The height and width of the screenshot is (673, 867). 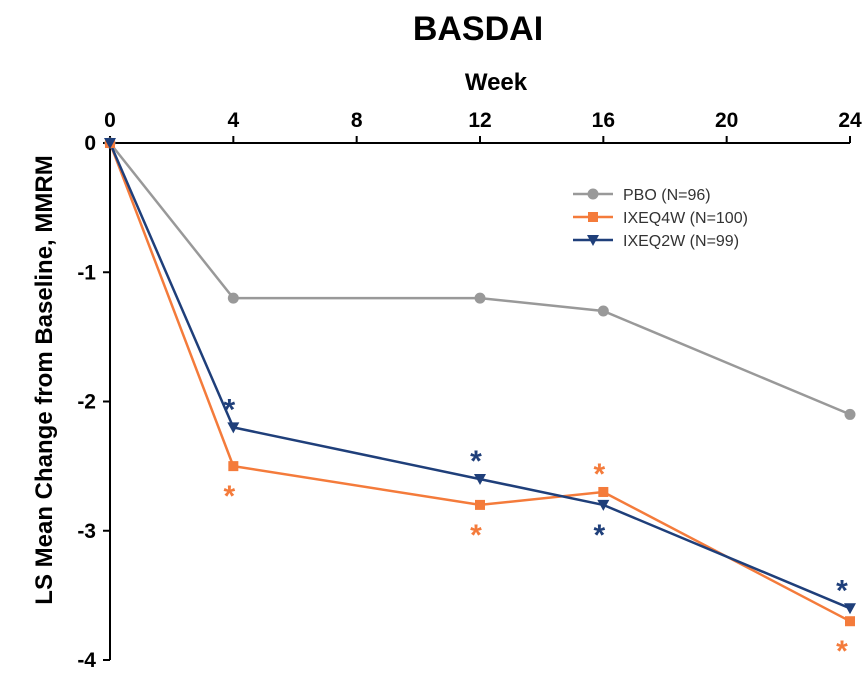 I want to click on x-tick-label: 24, so click(x=850, y=120).